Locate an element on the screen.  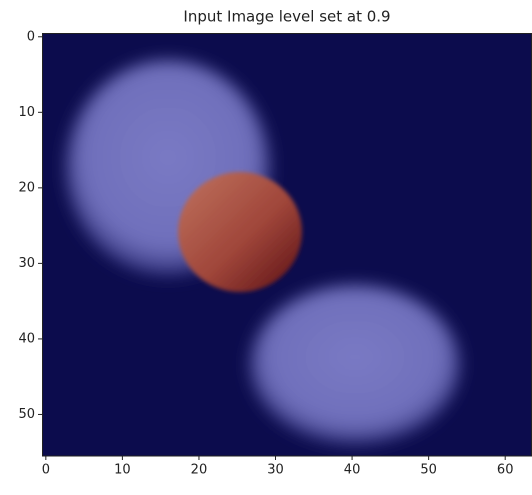
x-tick-label: 20 is located at coordinates (199, 470).